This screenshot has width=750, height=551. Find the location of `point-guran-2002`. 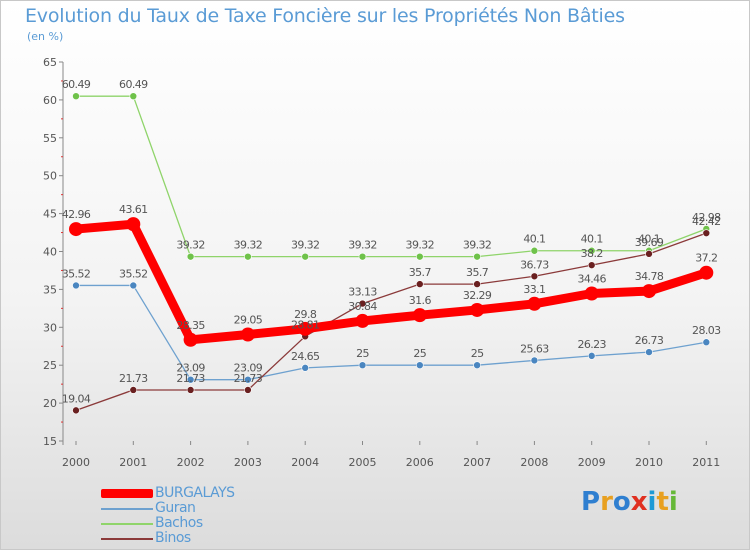

point-guran-2002 is located at coordinates (190, 379).